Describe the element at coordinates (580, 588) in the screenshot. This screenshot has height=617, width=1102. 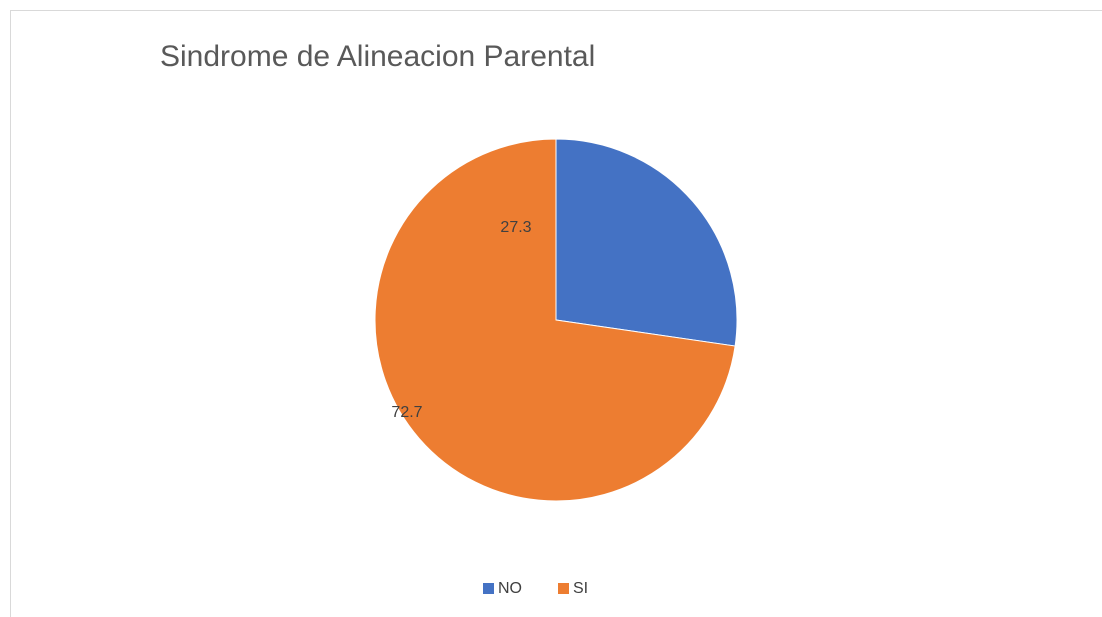
I see `legend-label: SI` at that location.